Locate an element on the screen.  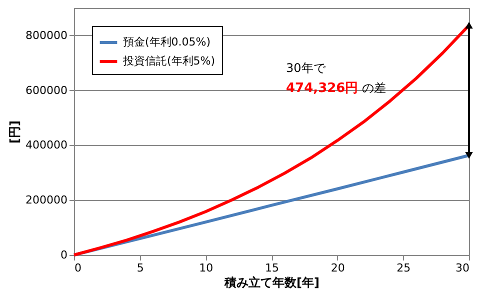
y-tick-label: 600000 is located at coordinates (47, 90).